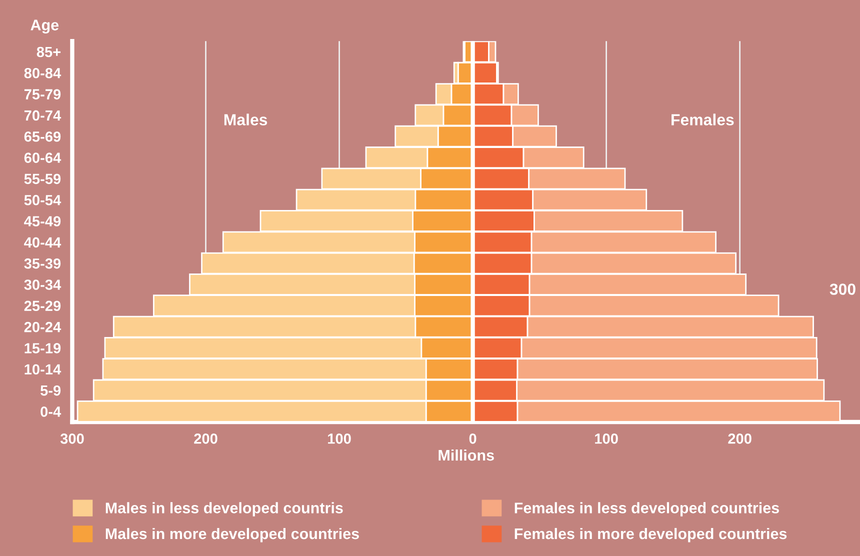 This screenshot has width=860, height=556. What do you see at coordinates (42, 221) in the screenshot?
I see `y-tick-label: 45-49` at bounding box center [42, 221].